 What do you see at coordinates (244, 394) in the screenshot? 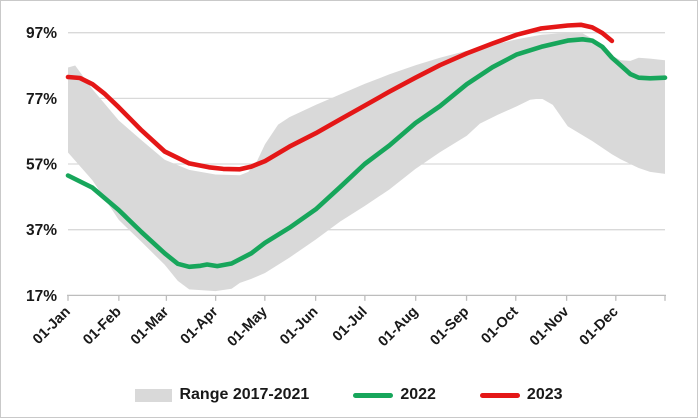
I see `legend-label-range: Range 2017-2021` at bounding box center [244, 394].